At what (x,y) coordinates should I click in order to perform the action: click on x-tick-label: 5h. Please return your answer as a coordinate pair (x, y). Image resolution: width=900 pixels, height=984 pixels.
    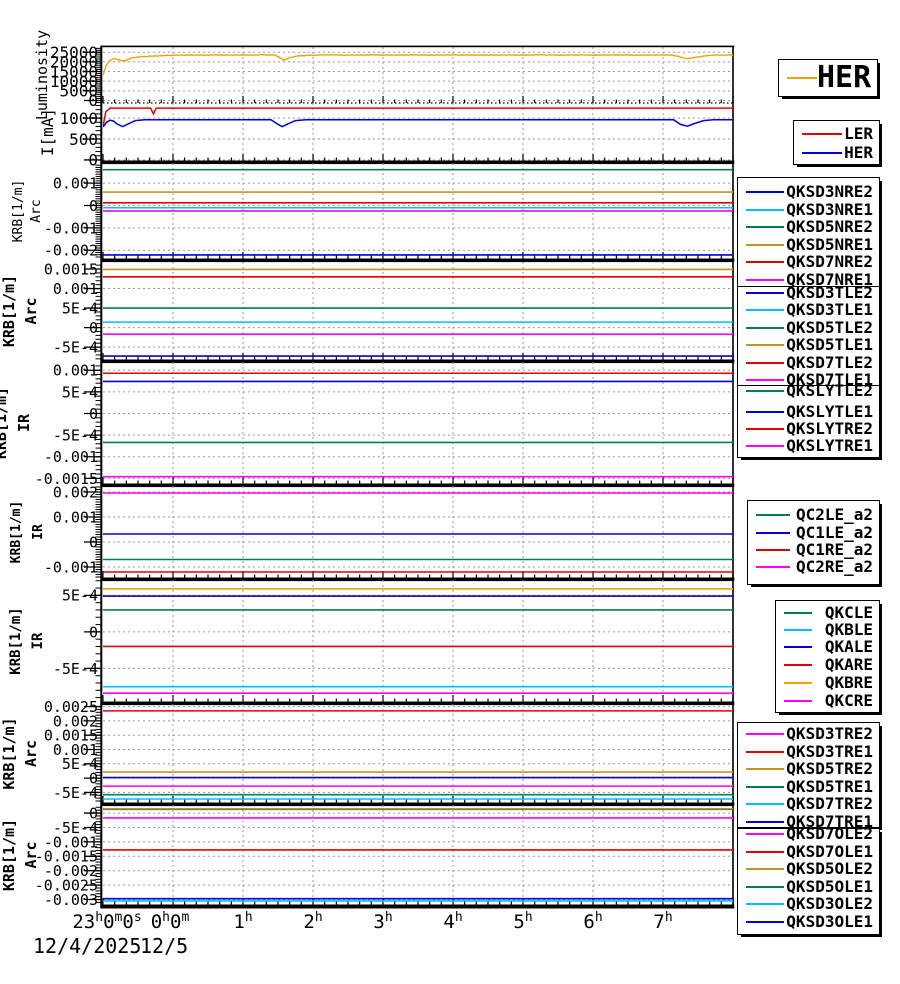
    Looking at the image, I should click on (522, 921).